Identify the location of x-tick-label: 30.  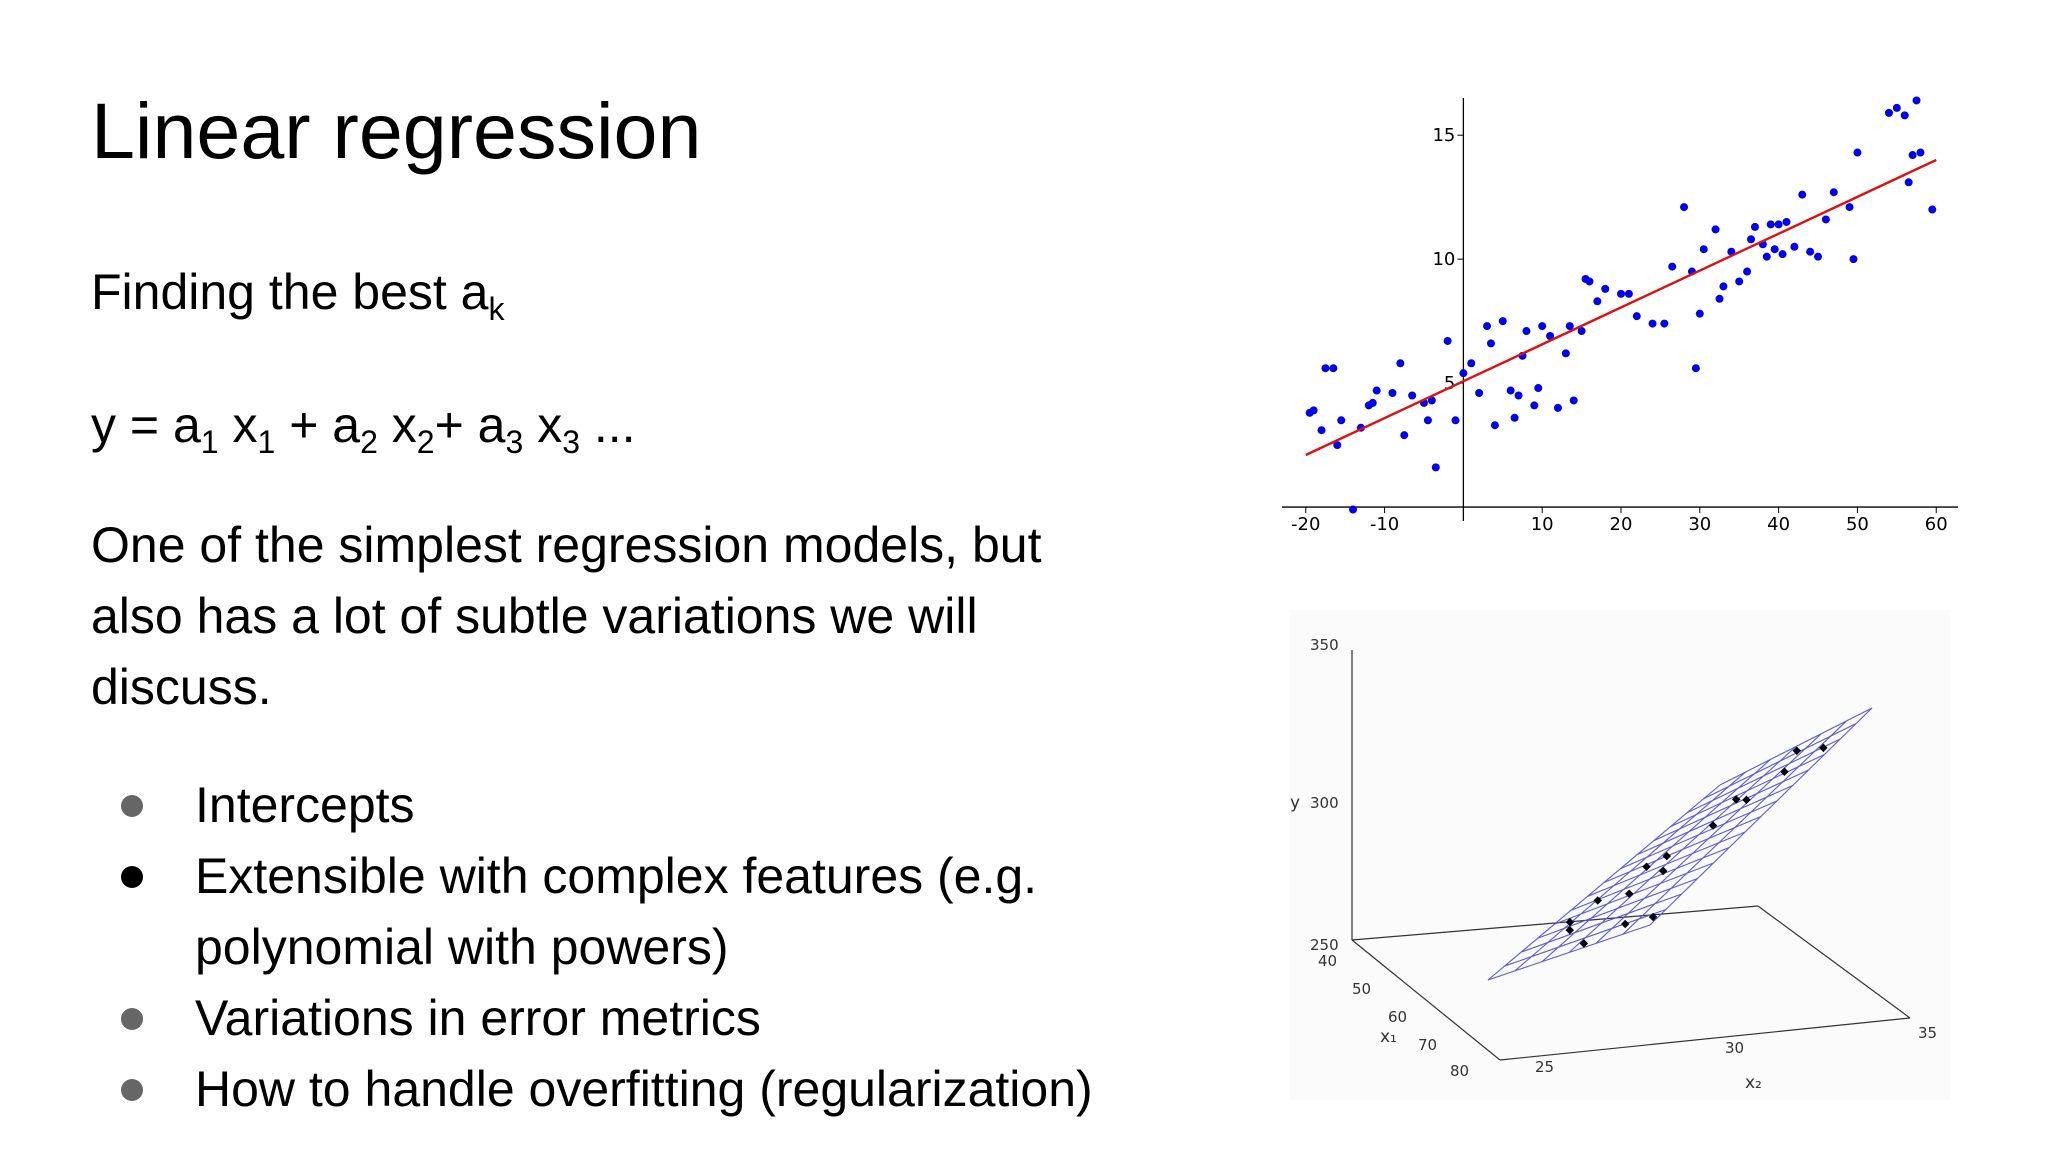
(1699, 524).